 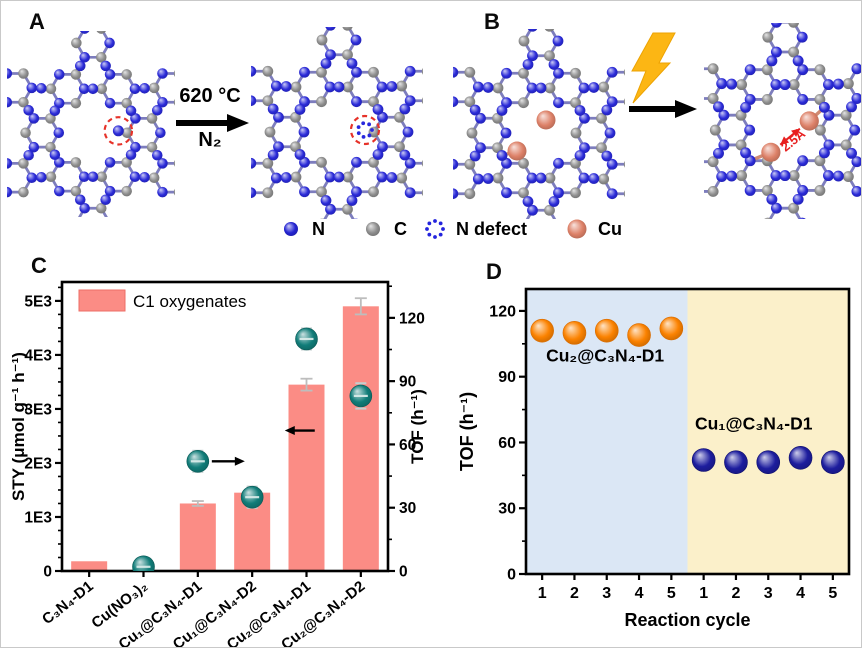 I want to click on legend-label-nitrogen: N, so click(x=318, y=228).